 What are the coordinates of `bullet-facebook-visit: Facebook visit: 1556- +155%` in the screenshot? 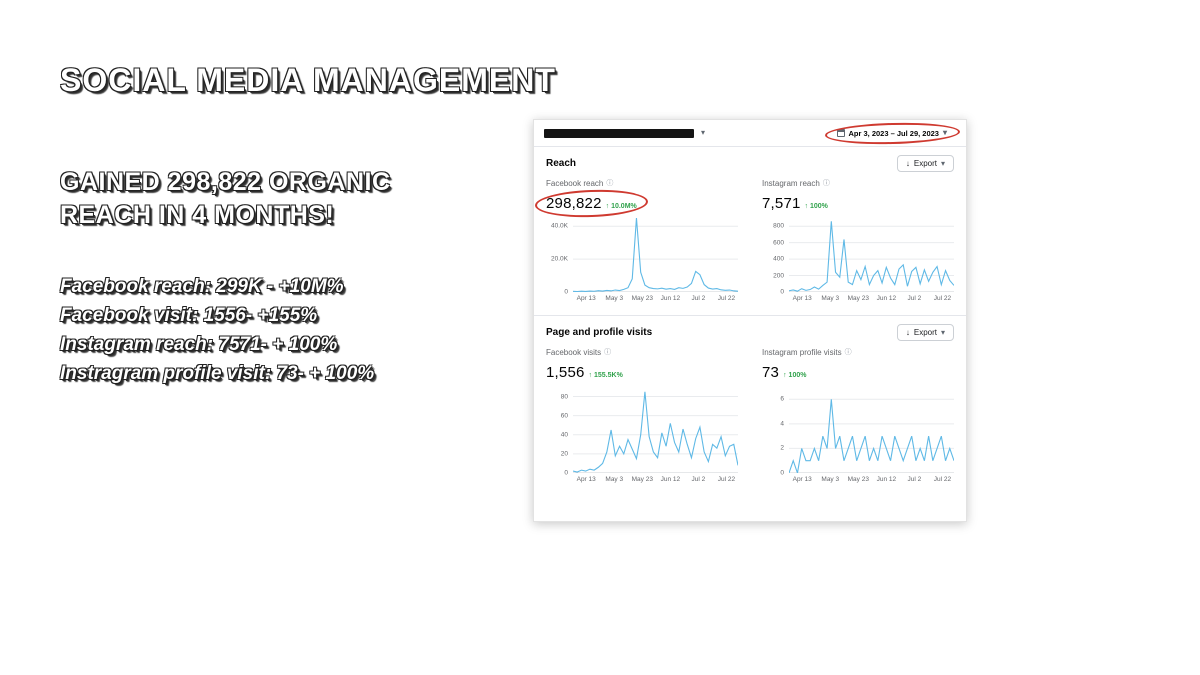 It's located at (189, 315).